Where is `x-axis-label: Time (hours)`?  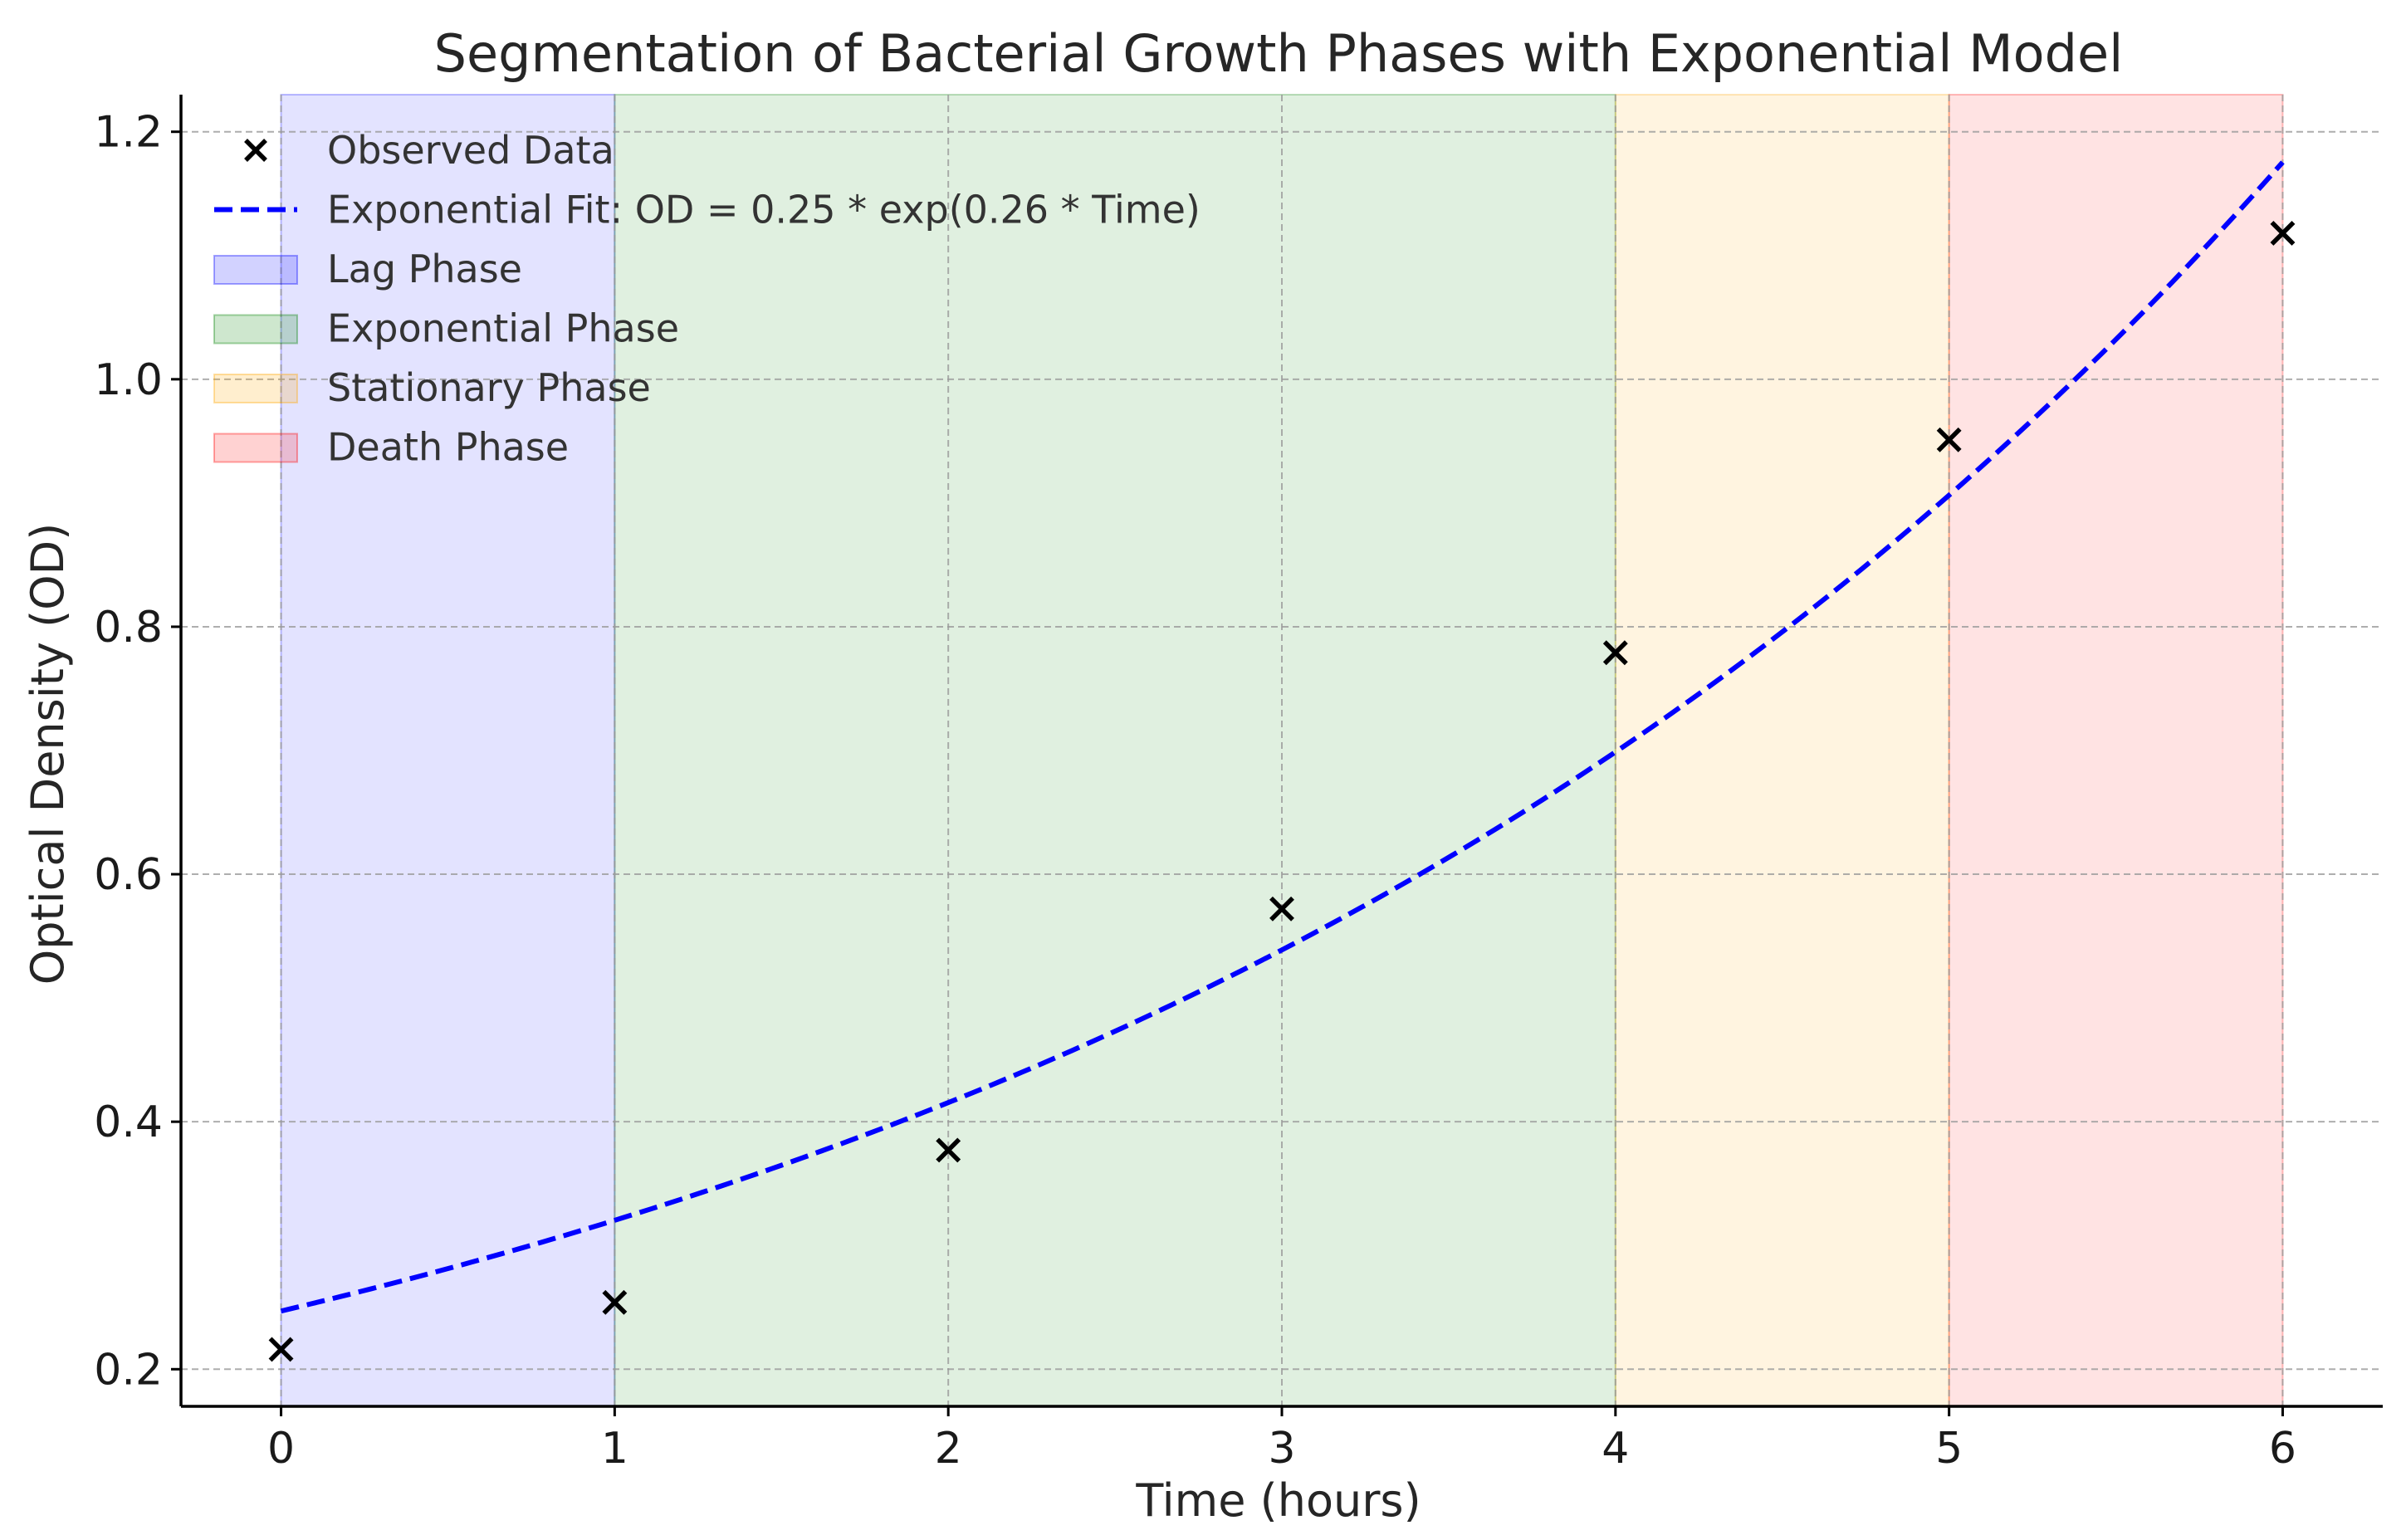
x-axis-label: Time (hours) is located at coordinates (1278, 1500).